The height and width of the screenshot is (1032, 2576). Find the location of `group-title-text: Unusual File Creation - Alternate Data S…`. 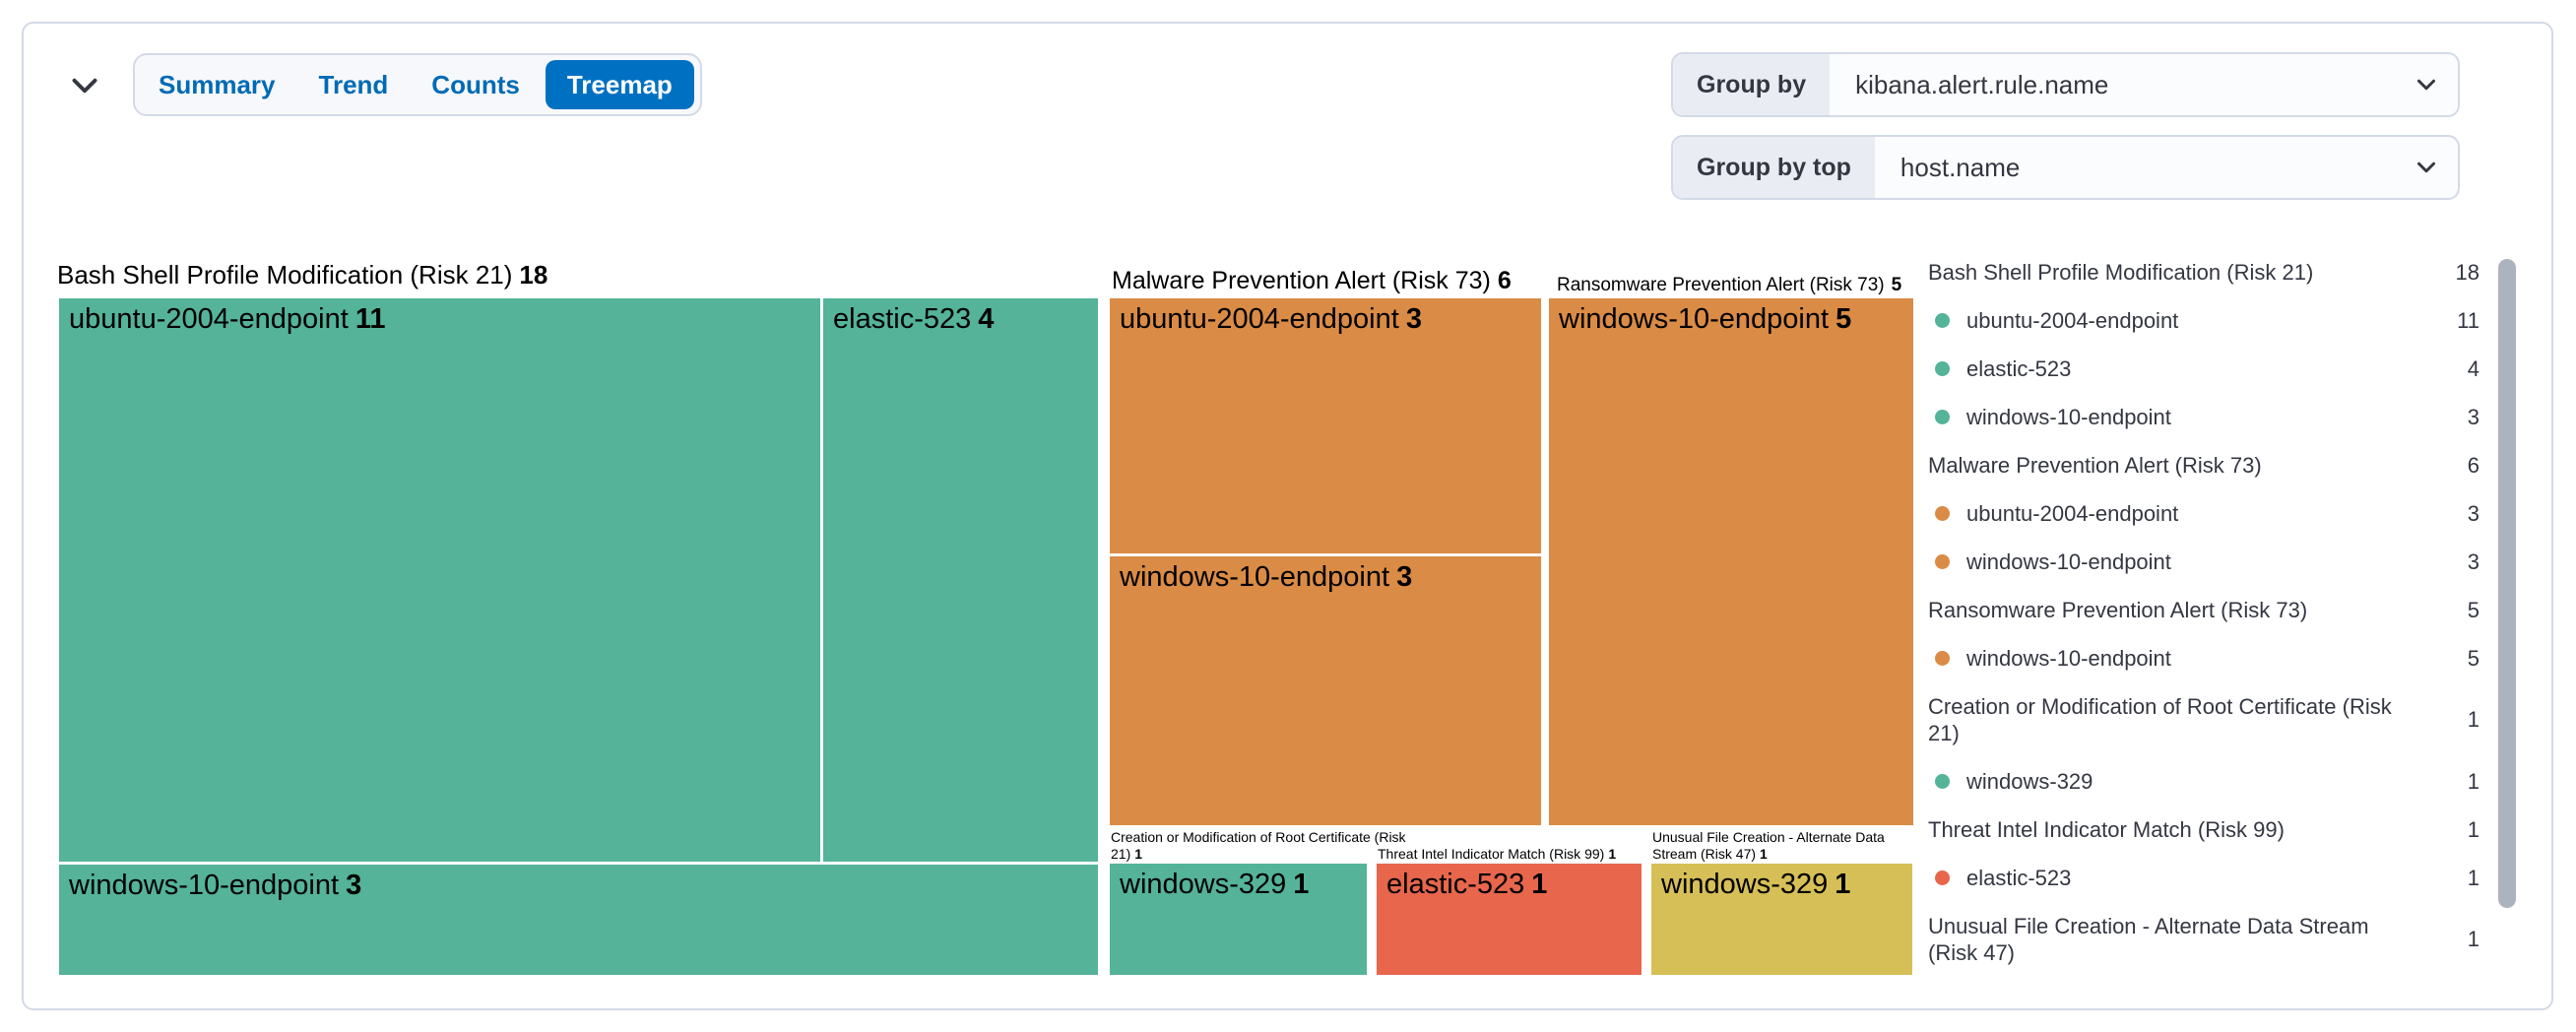

group-title-text: Unusual File Creation - Alternate Data S… is located at coordinates (1768, 845).